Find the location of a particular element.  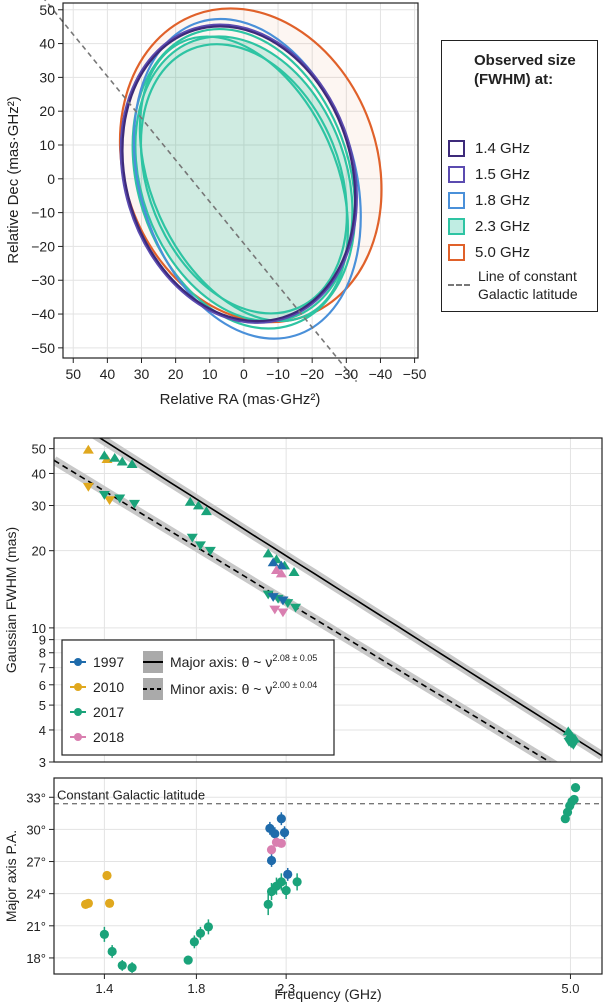

ellipse-1-5-ghz is located at coordinates (238, 173).